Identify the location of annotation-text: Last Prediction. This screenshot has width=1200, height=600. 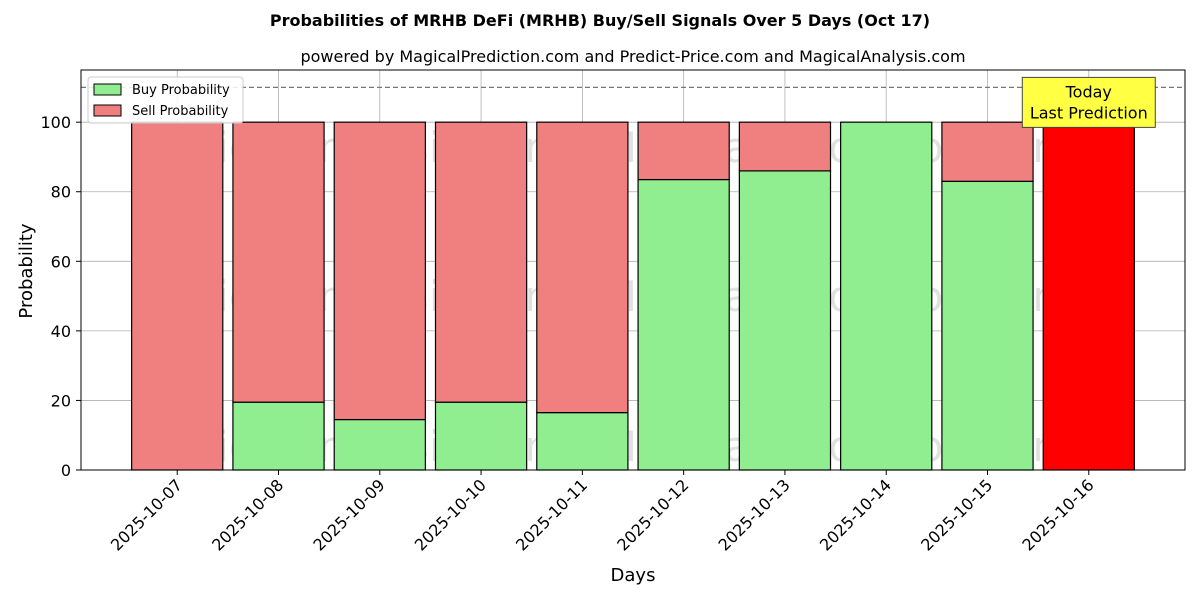
(1089, 112).